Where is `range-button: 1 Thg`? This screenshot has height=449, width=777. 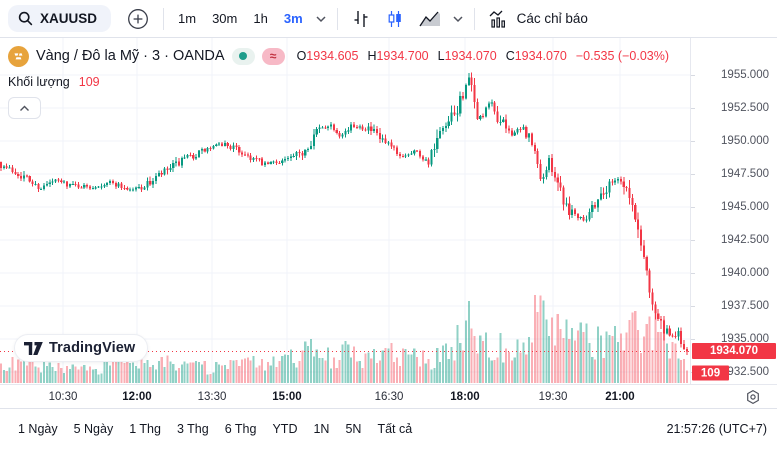
range-button: 1 Thg is located at coordinates (145, 429).